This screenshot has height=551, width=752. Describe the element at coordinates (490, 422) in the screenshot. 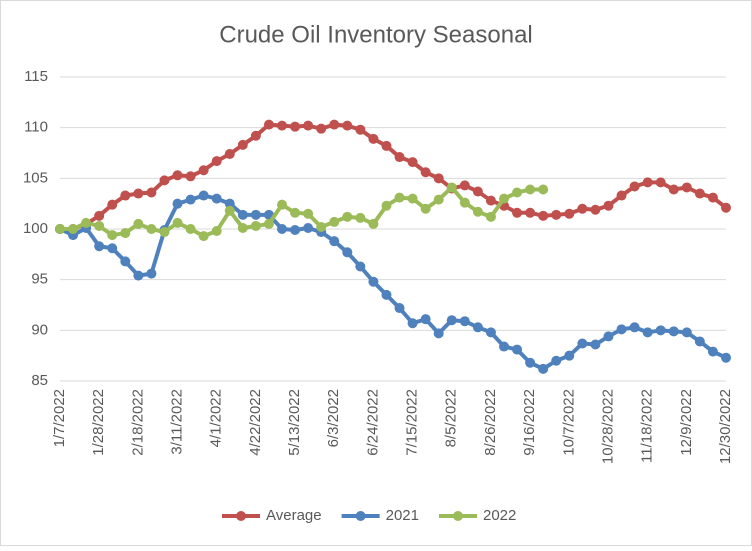

I see `x-tick-label: 8/26/2022` at that location.